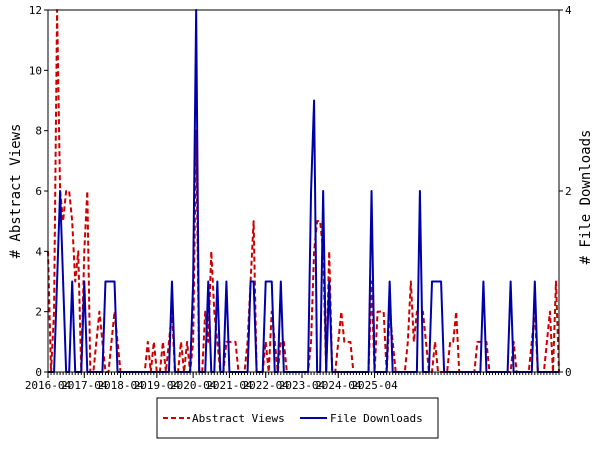 Image resolution: width=600 pixels, height=450 pixels. What do you see at coordinates (48, 385) in the screenshot?
I see `x-tick-label: 2016-04` at bounding box center [48, 385].